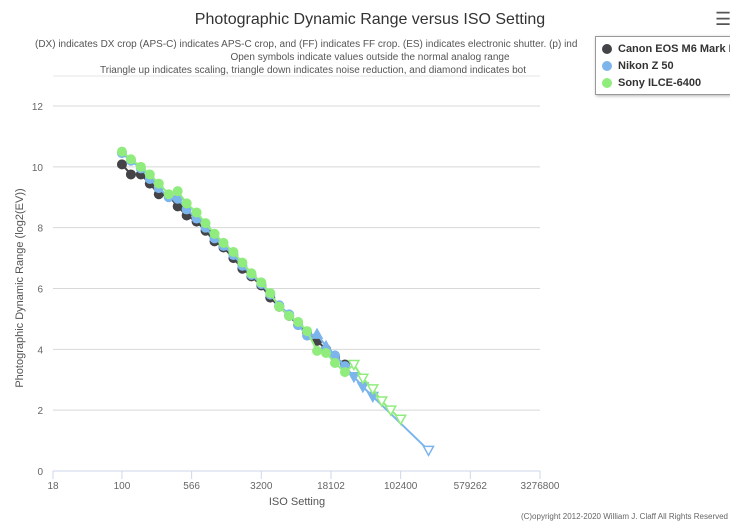 This screenshot has width=730, height=523. I want to click on y-tick-label: 10, so click(38, 168).